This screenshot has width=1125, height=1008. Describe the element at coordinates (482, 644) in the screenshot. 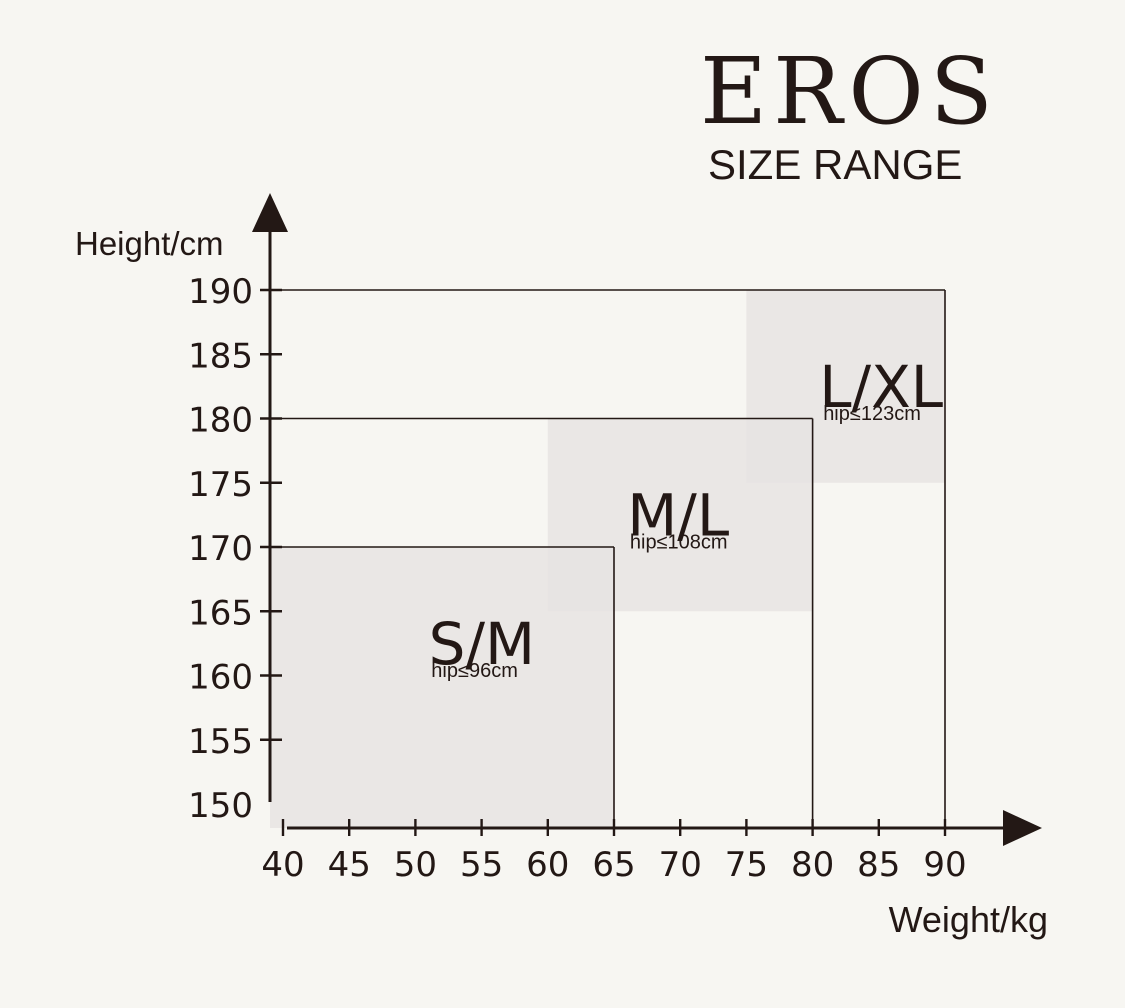

I see `size-label-s-m: S/M` at that location.